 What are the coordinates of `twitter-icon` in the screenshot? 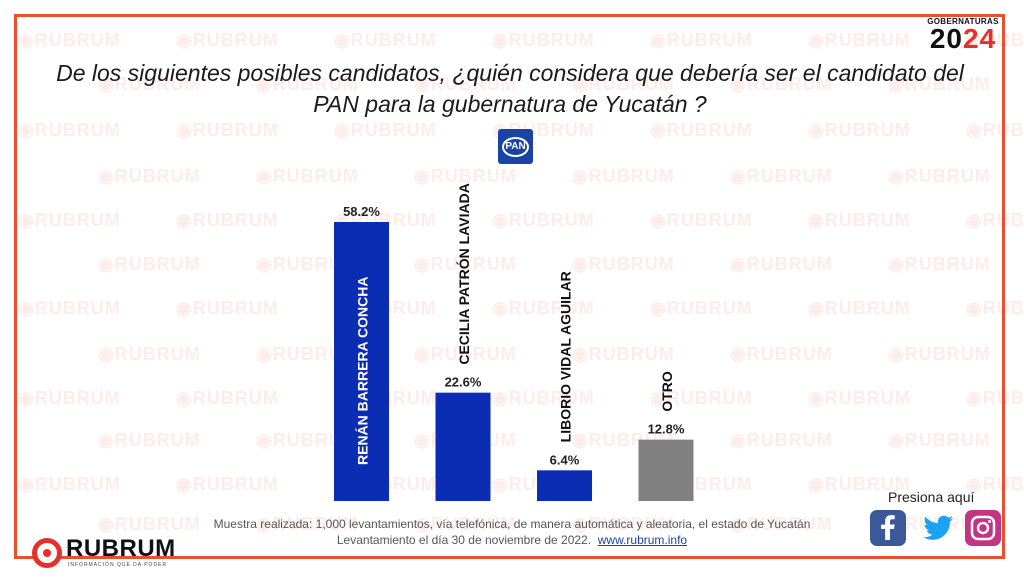 It's located at (938, 528).